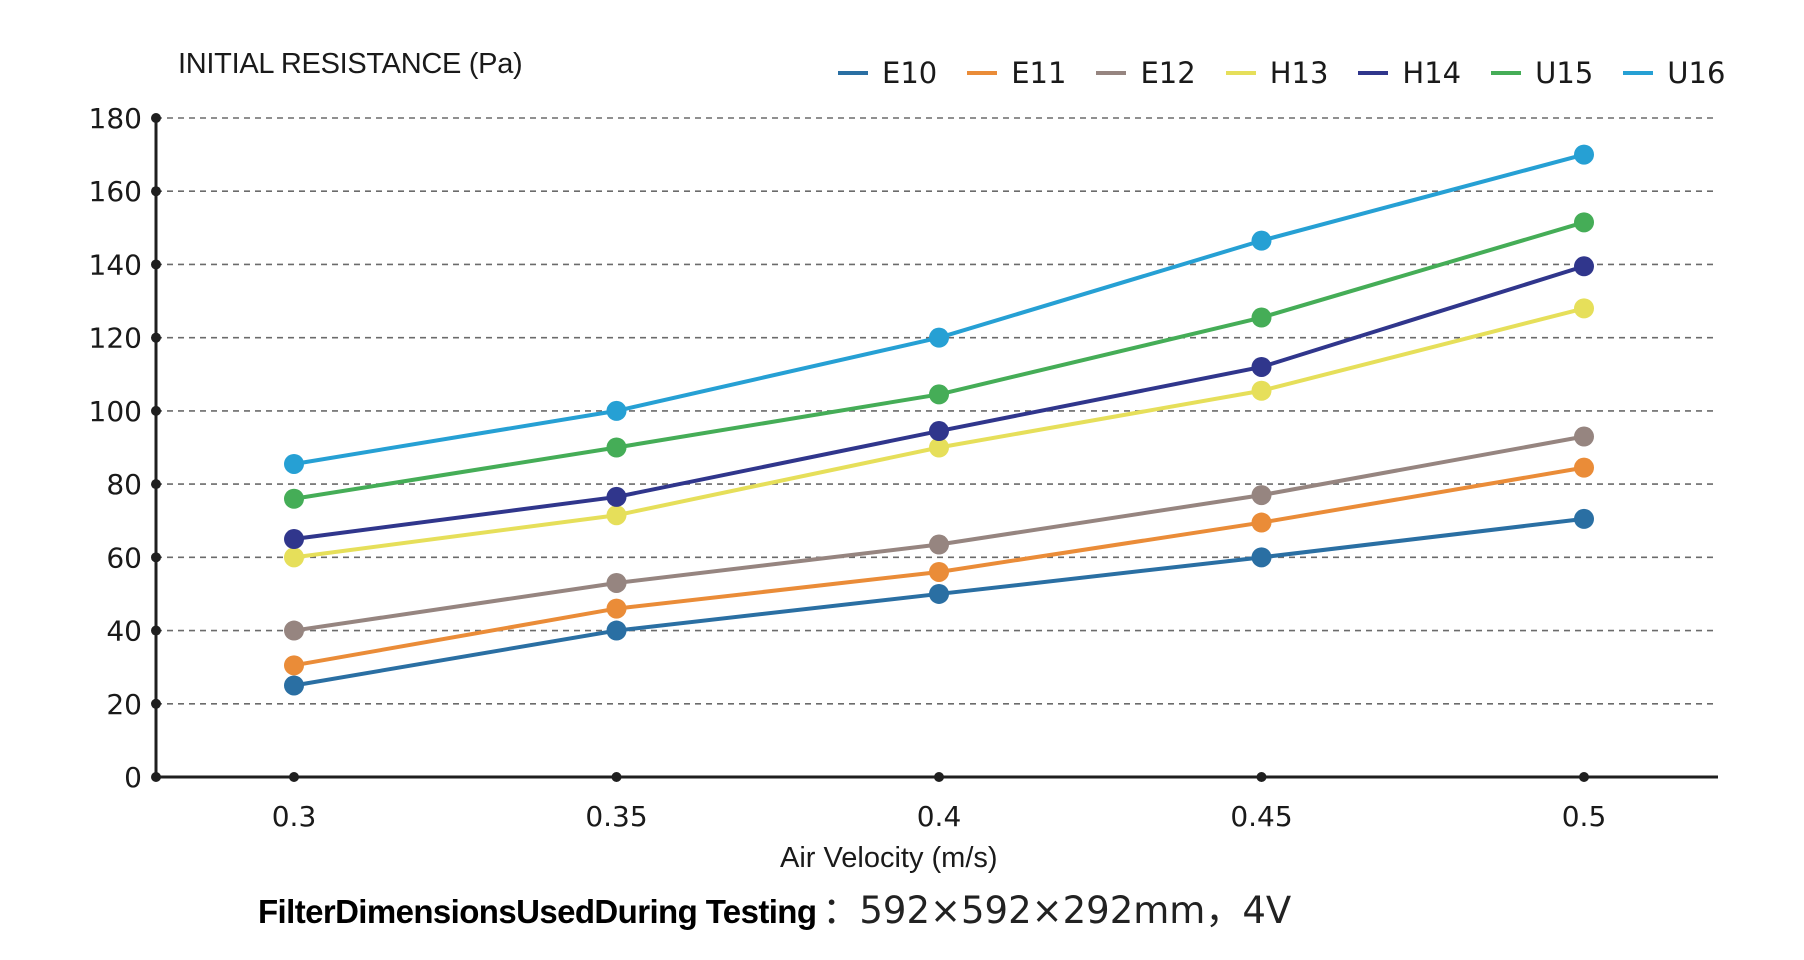 The width and height of the screenshot is (1804, 960). I want to click on y-tick-label: 0, so click(133, 777).